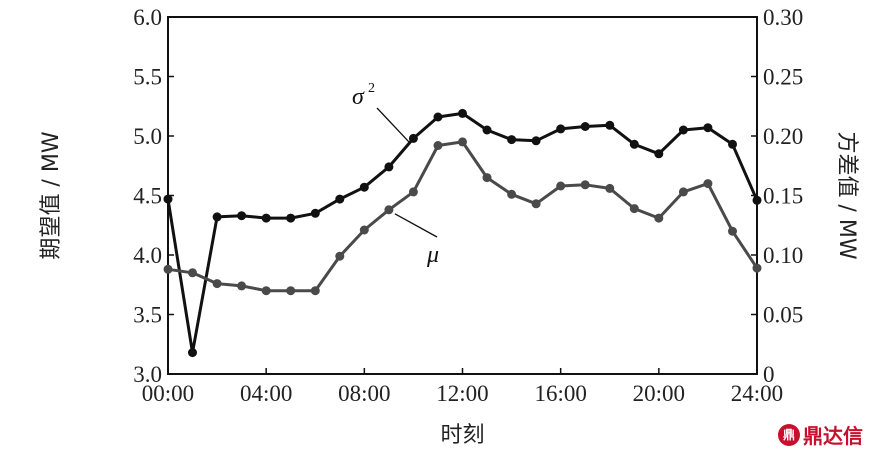  I want to click on left-tick-label: 3.0, so click(147, 374).